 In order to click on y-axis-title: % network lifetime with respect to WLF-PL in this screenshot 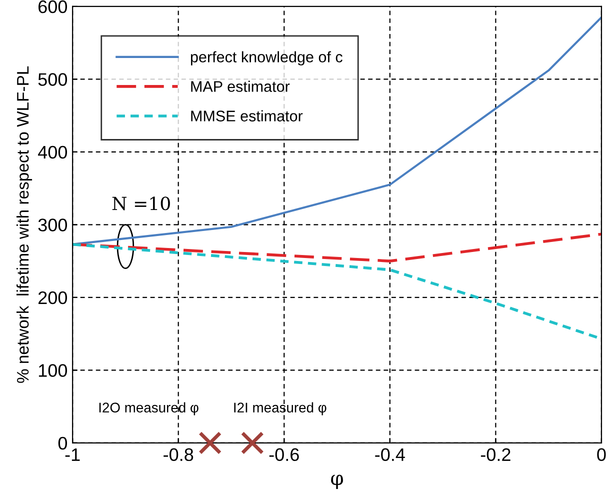, I will do `click(24, 224)`.